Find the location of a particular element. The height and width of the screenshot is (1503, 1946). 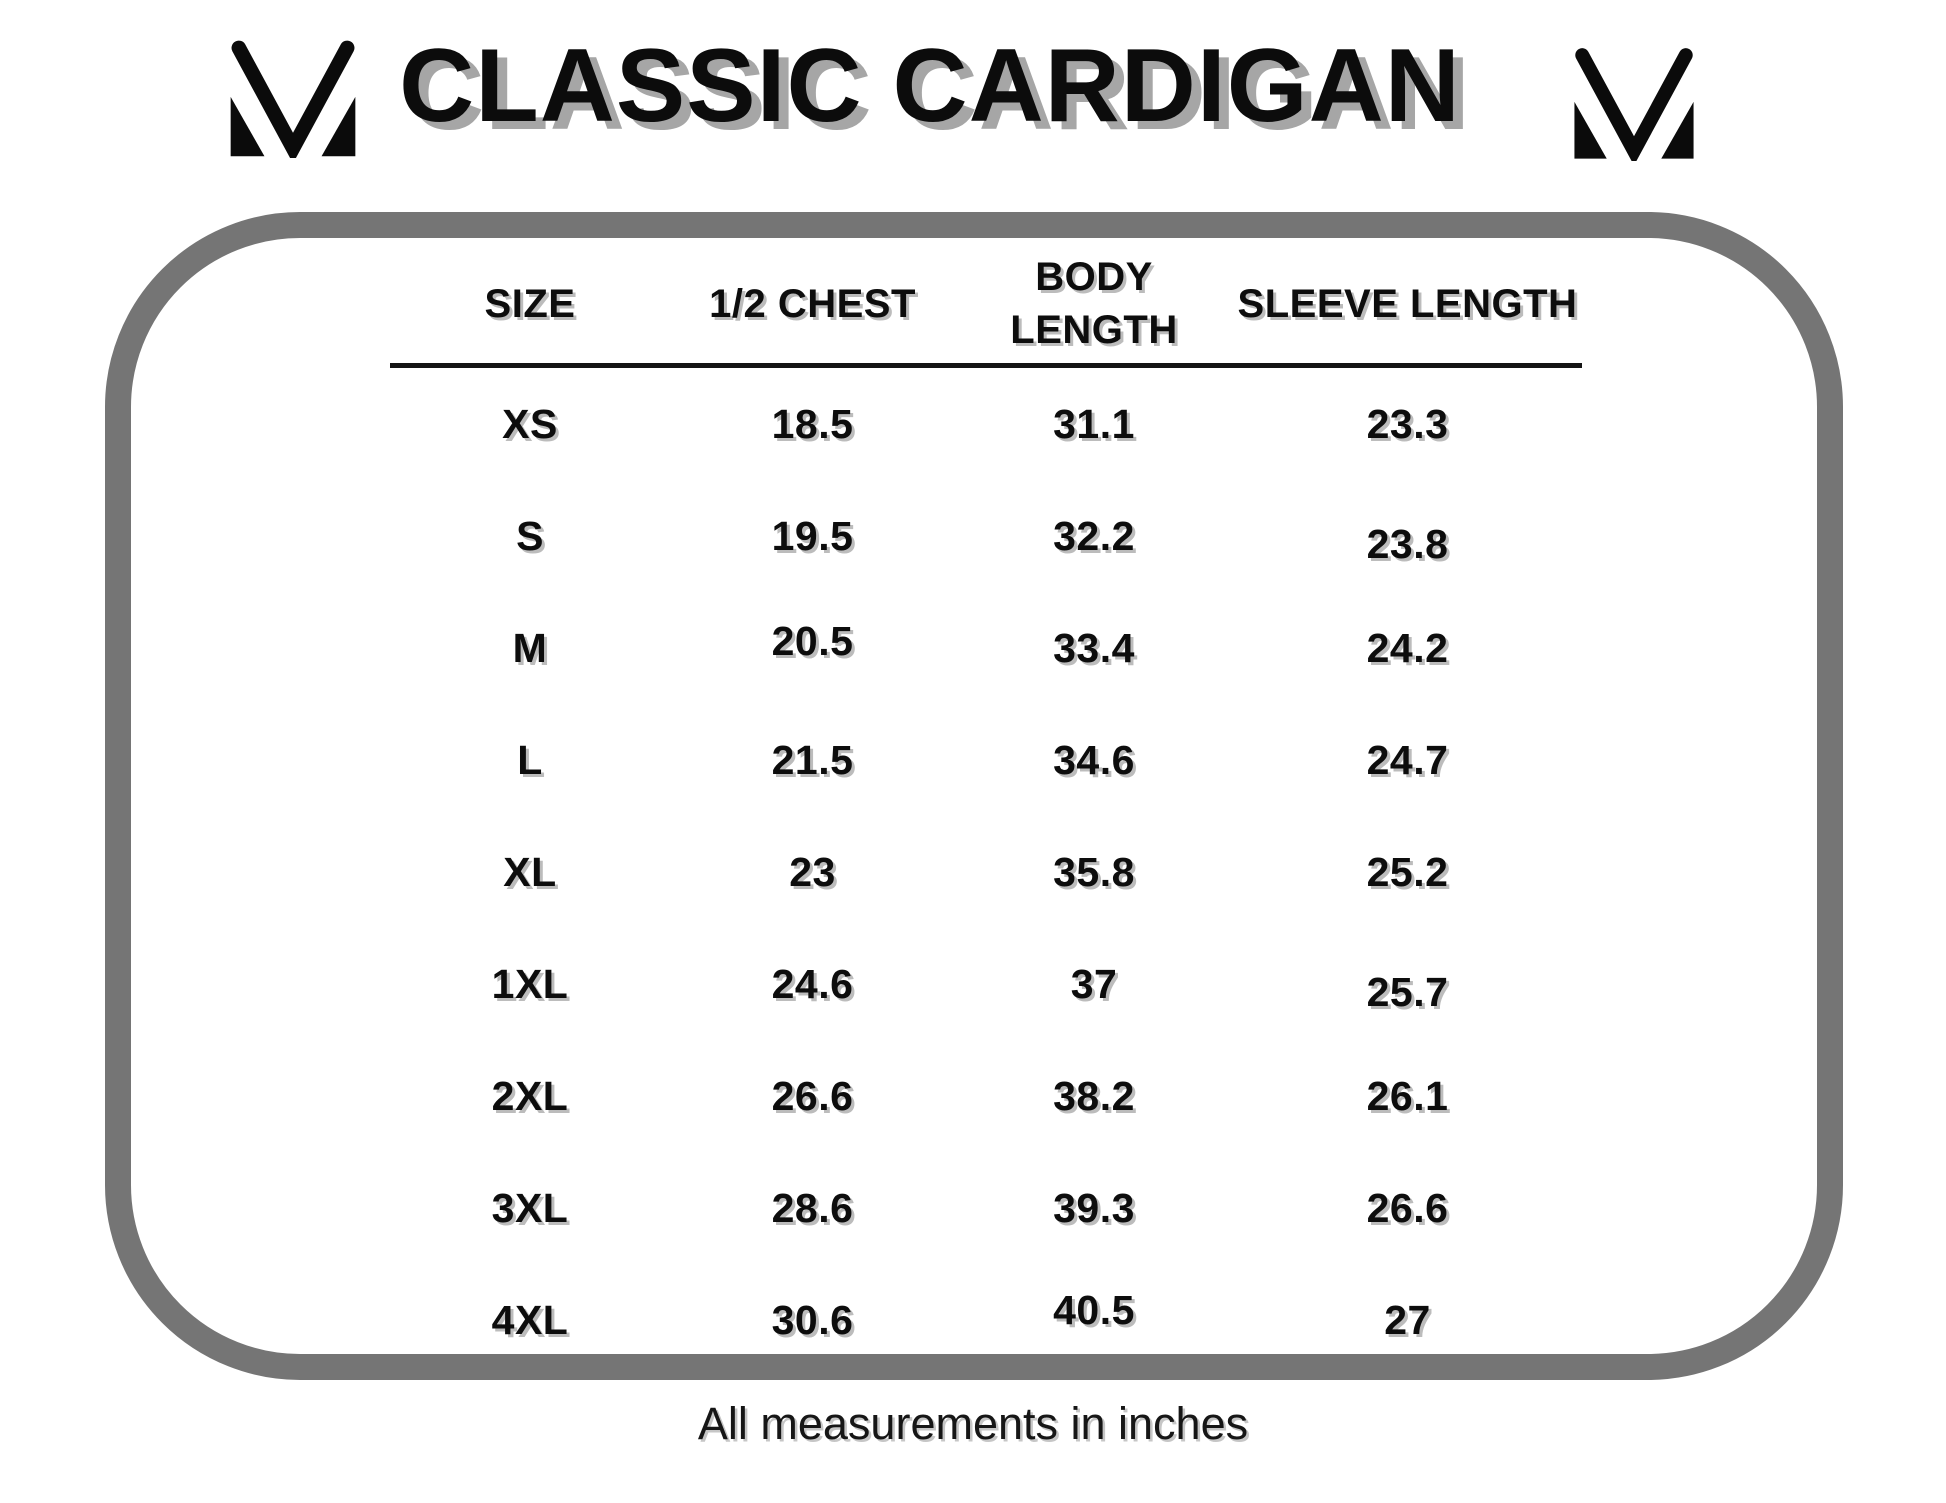

sleeve-length-cell: 26.1 is located at coordinates (1407, 1095).